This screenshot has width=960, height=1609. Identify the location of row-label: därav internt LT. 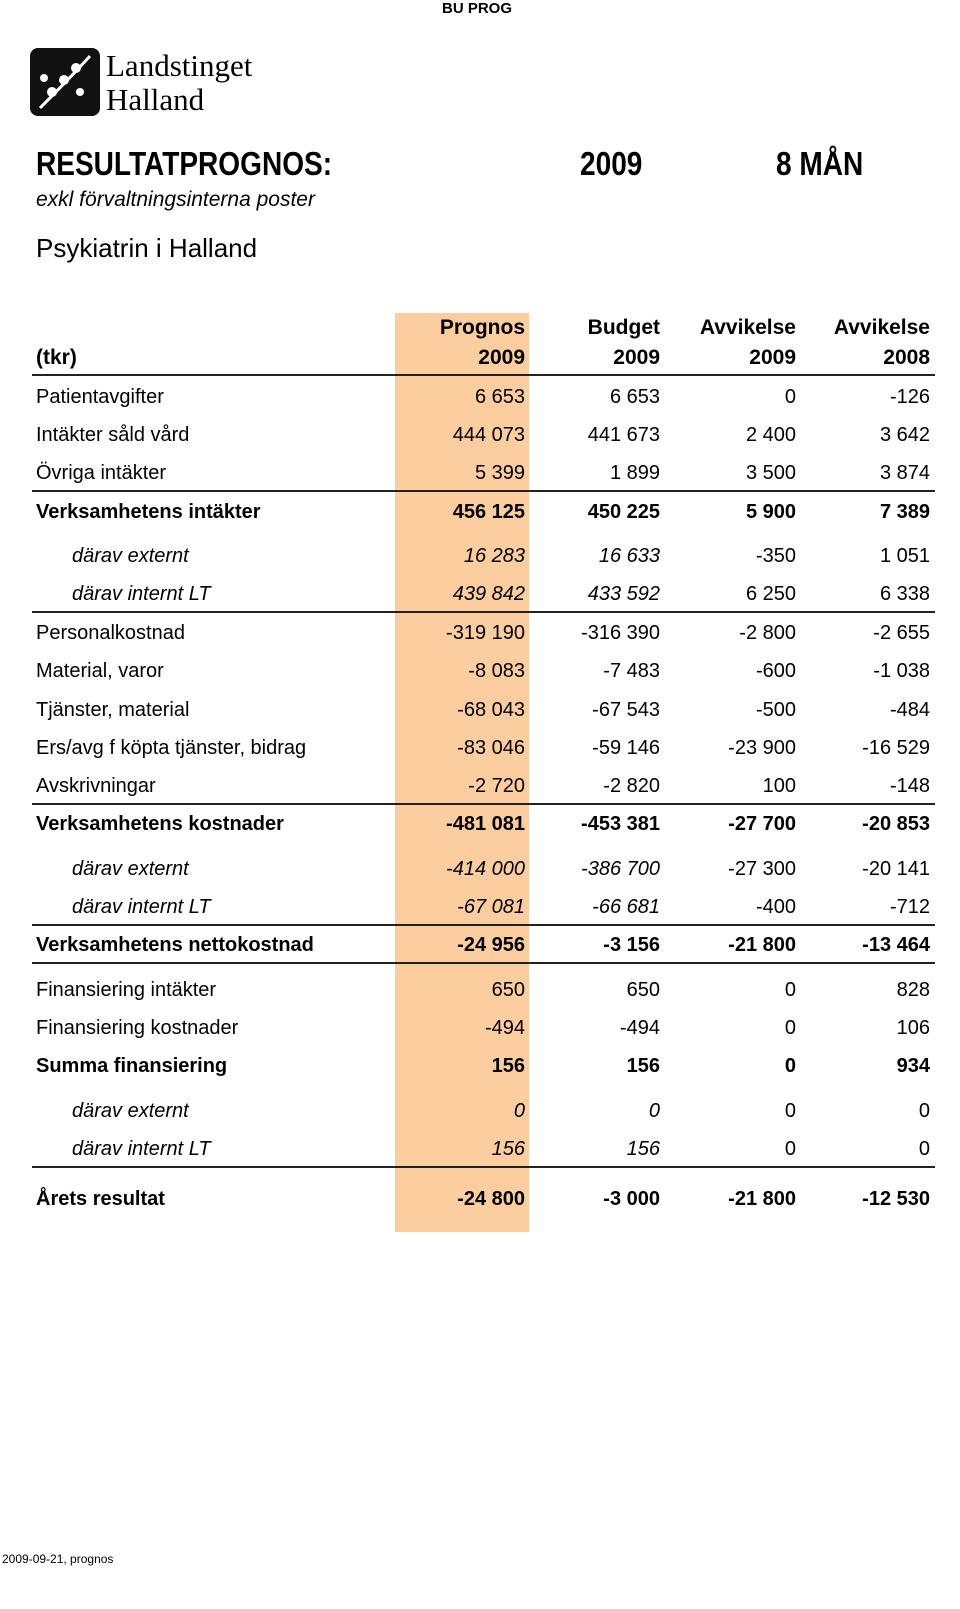
(141, 594).